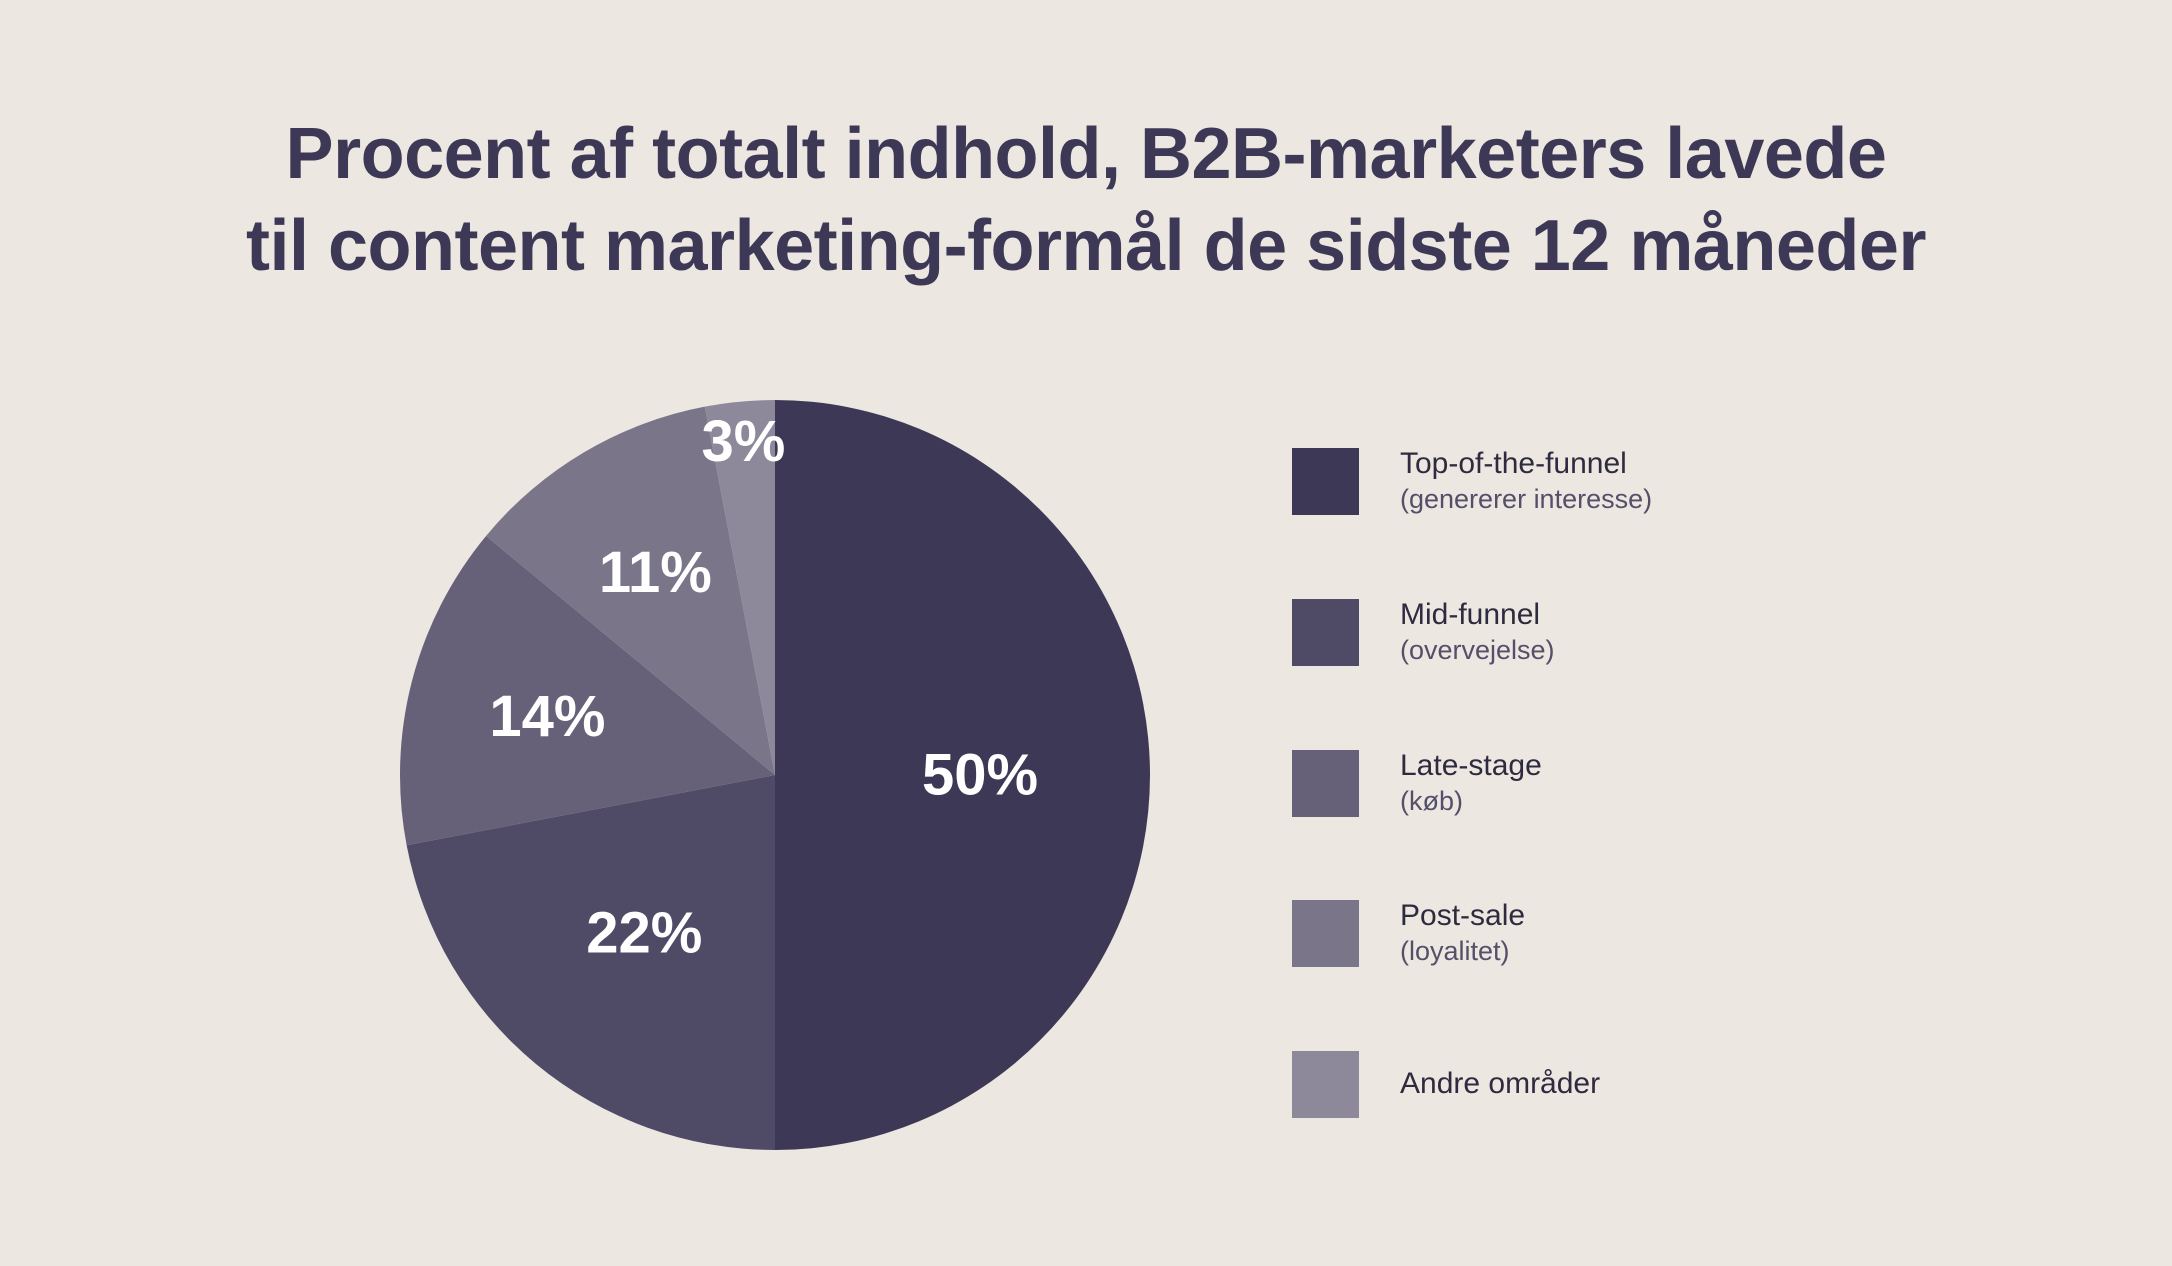  What do you see at coordinates (547, 716) in the screenshot?
I see `pie-slice-label-2: 14%` at bounding box center [547, 716].